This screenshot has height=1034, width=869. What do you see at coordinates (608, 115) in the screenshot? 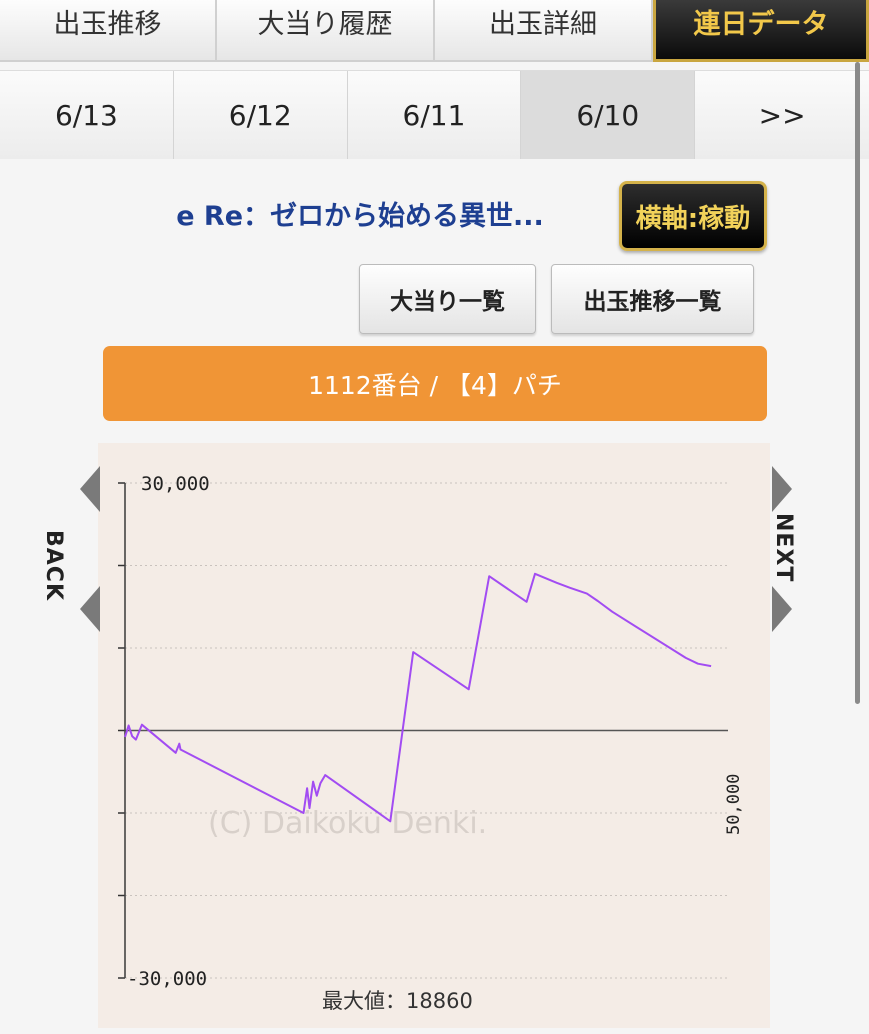
I see `date-tab-0610: 6/10` at bounding box center [608, 115].